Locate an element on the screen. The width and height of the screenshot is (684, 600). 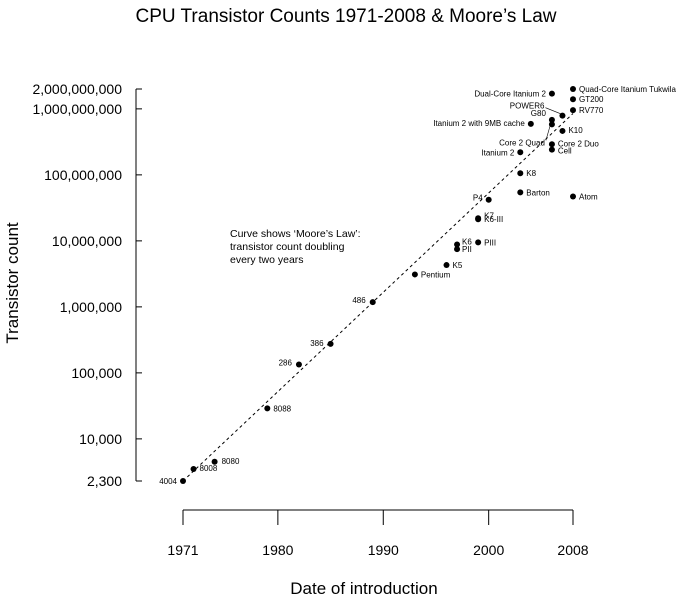
point-label: 8008 is located at coordinates (209, 468).